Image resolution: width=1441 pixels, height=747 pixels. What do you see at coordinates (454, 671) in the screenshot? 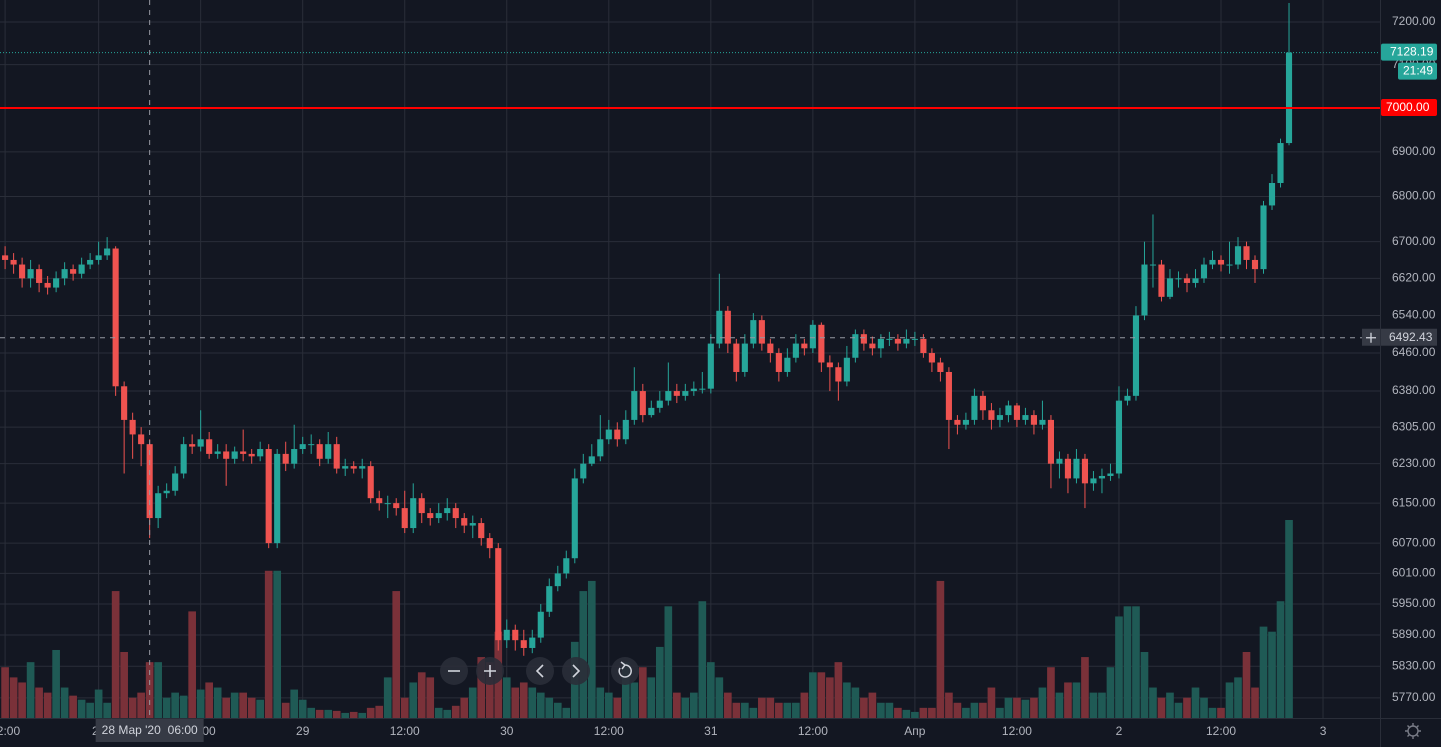
I see `zoom-out-button` at bounding box center [454, 671].